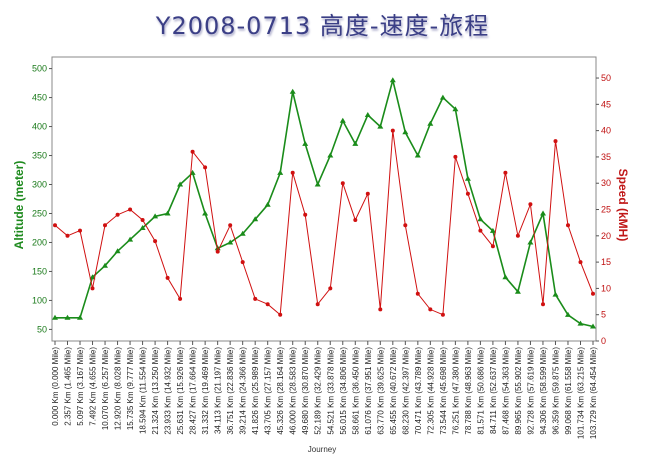  I want to click on x-tick-label: 54.521 Km (33.878 Mile), so click(330, 391).